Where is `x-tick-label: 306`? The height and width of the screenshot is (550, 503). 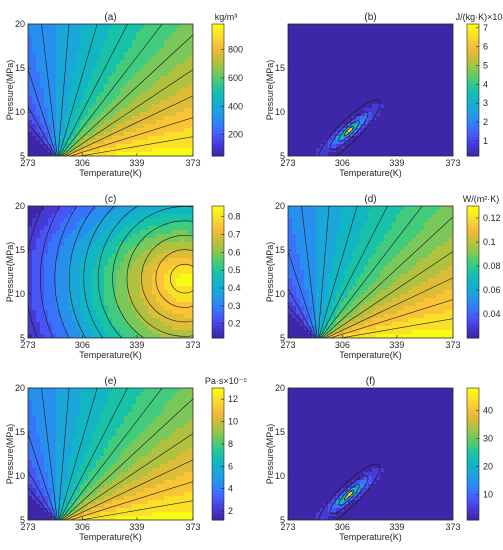 x-tick-label: 306 is located at coordinates (342, 345).